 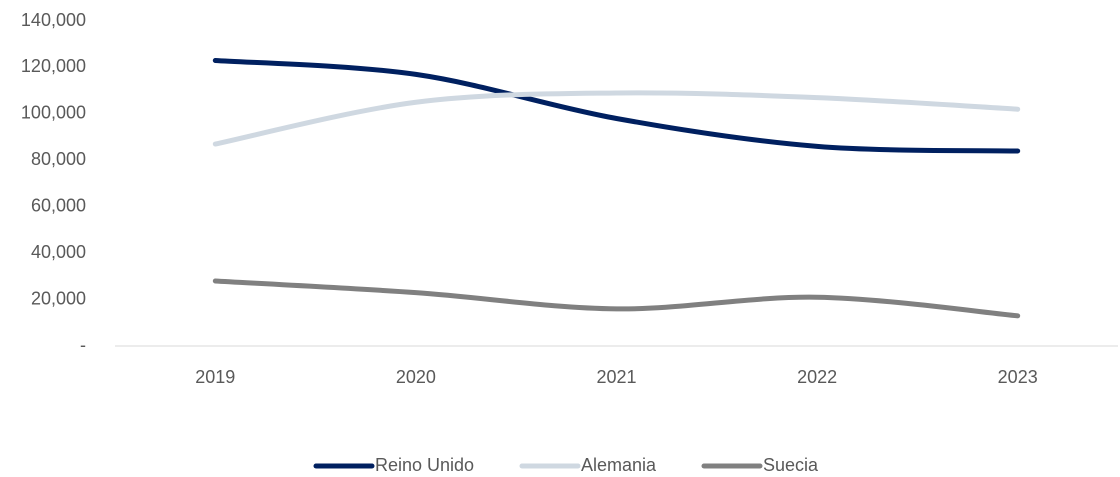 I want to click on legend-label: Reino Unido, so click(x=424, y=465).